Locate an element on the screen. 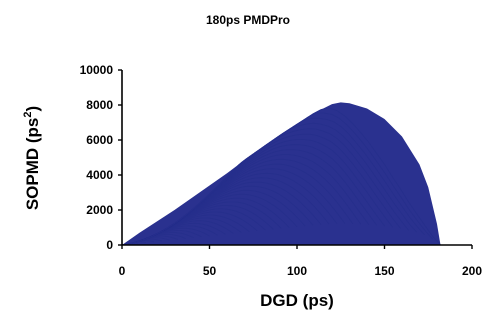  y-axis-label-superscript: 2 is located at coordinates (28, 114).